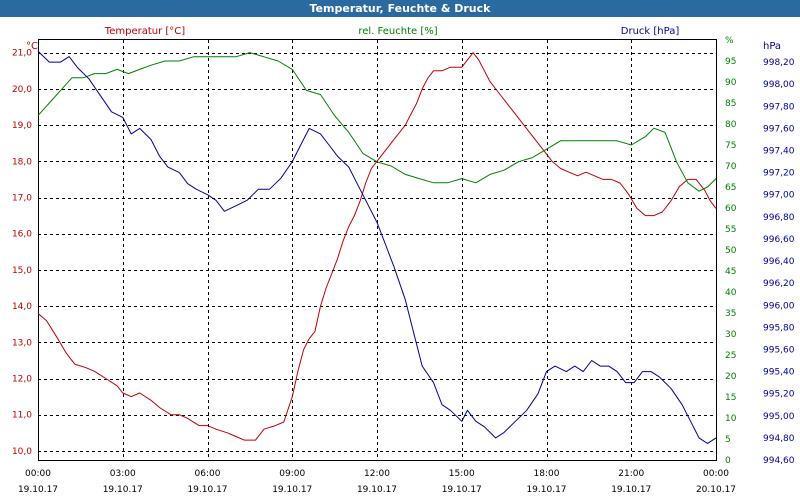 The height and width of the screenshot is (500, 800). I want to click on humidity-tick-label: 90, so click(731, 83).